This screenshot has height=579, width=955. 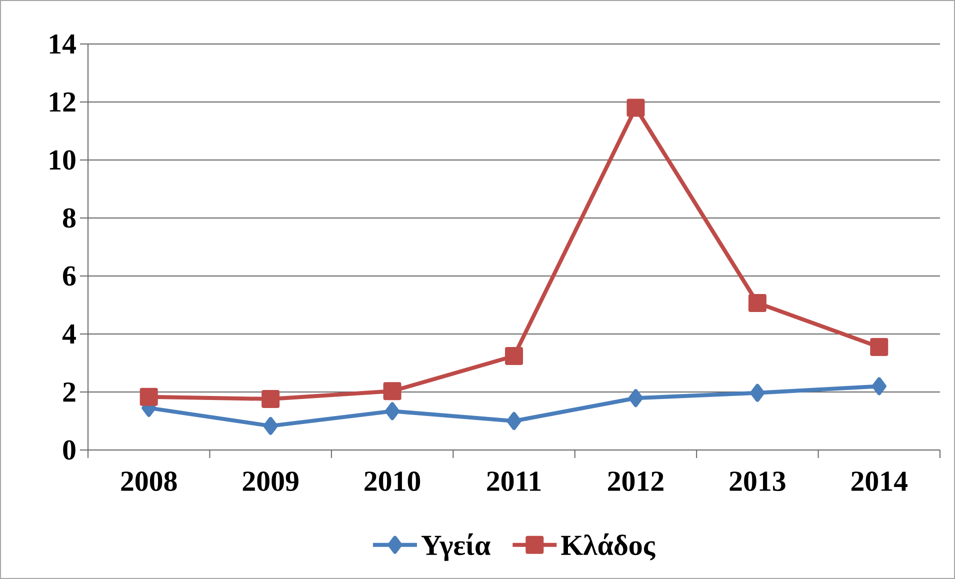 I want to click on y-tick-label: 12, so click(x=63, y=102).